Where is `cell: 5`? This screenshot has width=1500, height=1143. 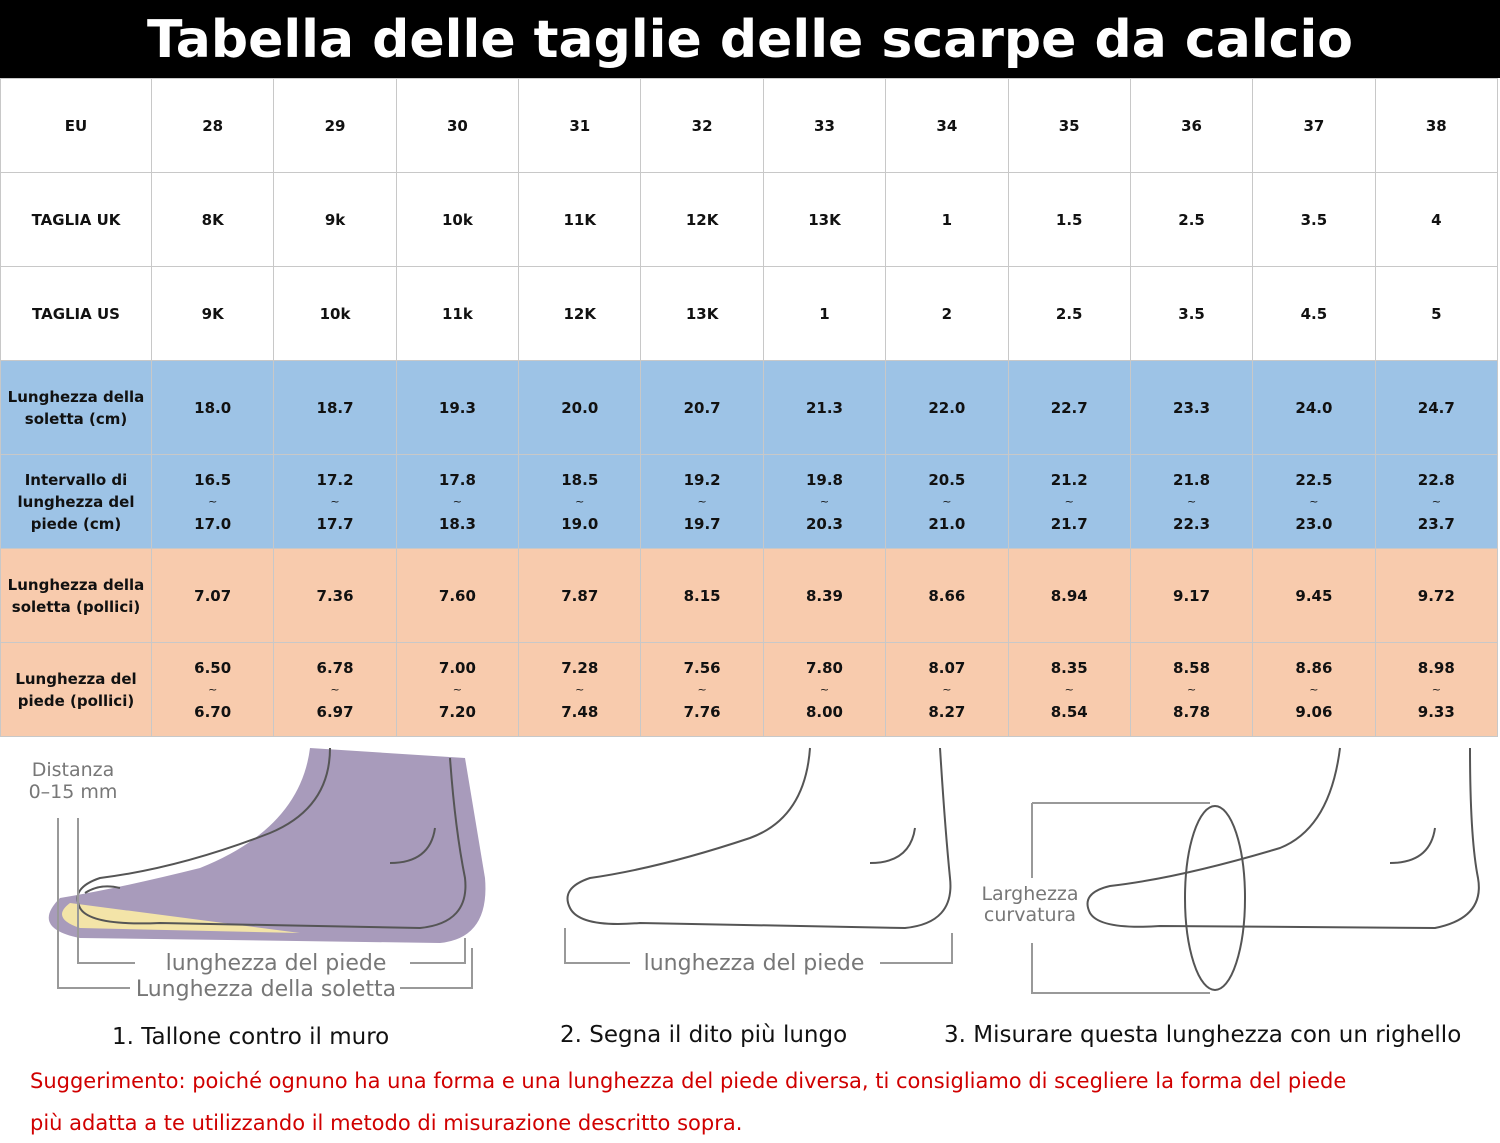 cell: 5 is located at coordinates (1436, 313).